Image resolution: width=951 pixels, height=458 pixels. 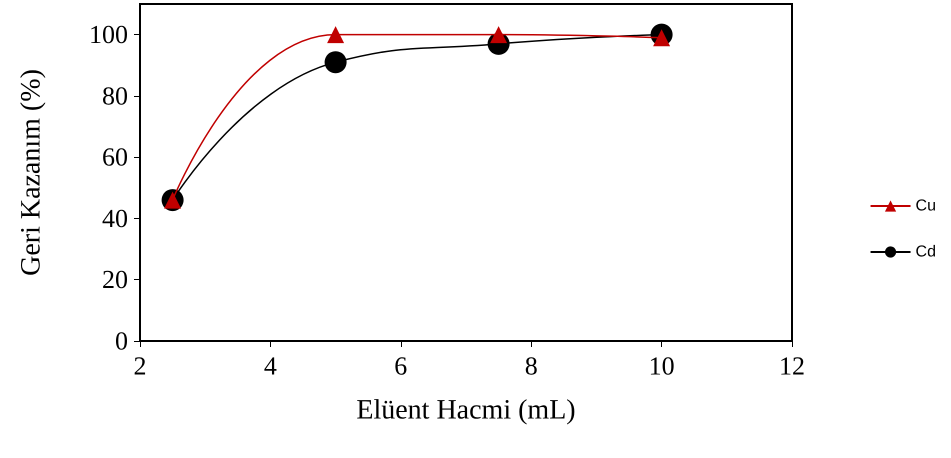 What do you see at coordinates (115, 157) in the screenshot?
I see `y-tick-label: 60` at bounding box center [115, 157].